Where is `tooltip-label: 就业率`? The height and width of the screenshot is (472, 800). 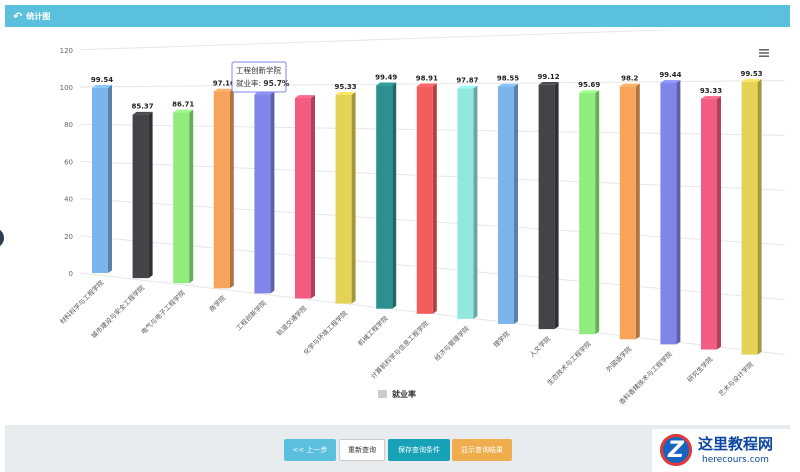
tooltip-label: 就业率 is located at coordinates (247, 83).